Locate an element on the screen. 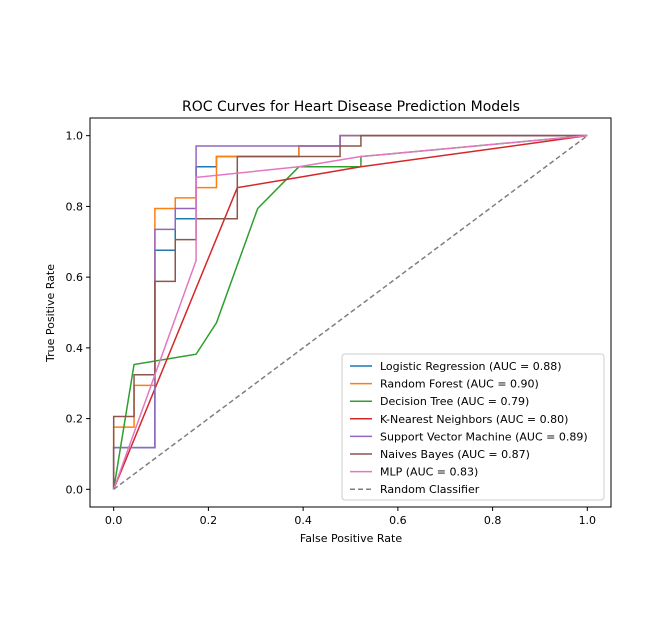 The width and height of the screenshot is (654, 623). y-axis-label: True Positive Rate is located at coordinates (50, 313).